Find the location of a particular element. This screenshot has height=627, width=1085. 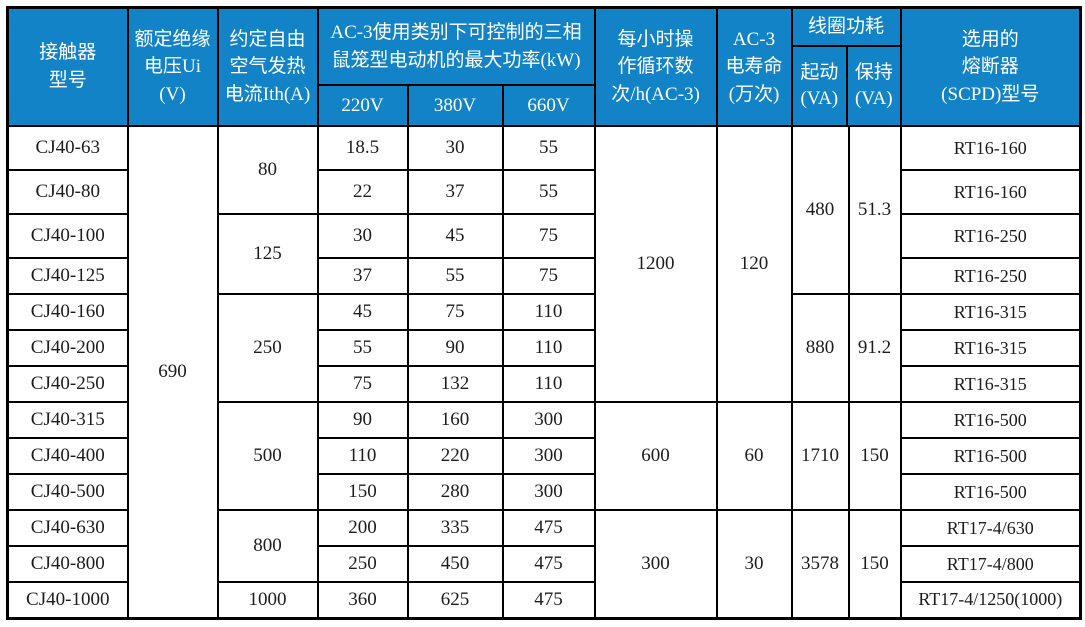

table-row: CJ40-500 150 280 300 RT16-500 is located at coordinates (544, 492).